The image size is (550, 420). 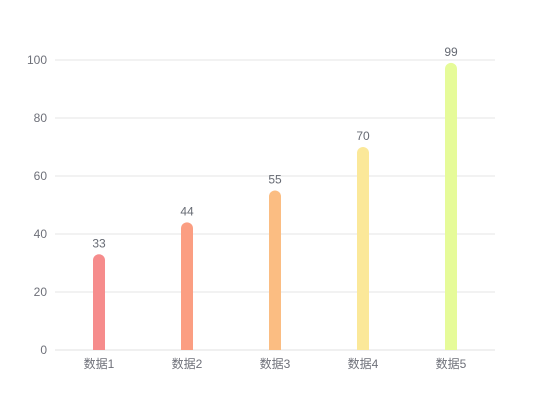 I want to click on x-axis-ticks: 数据1 数据2 数据3 数据4 数据5, so click(x=275, y=363).